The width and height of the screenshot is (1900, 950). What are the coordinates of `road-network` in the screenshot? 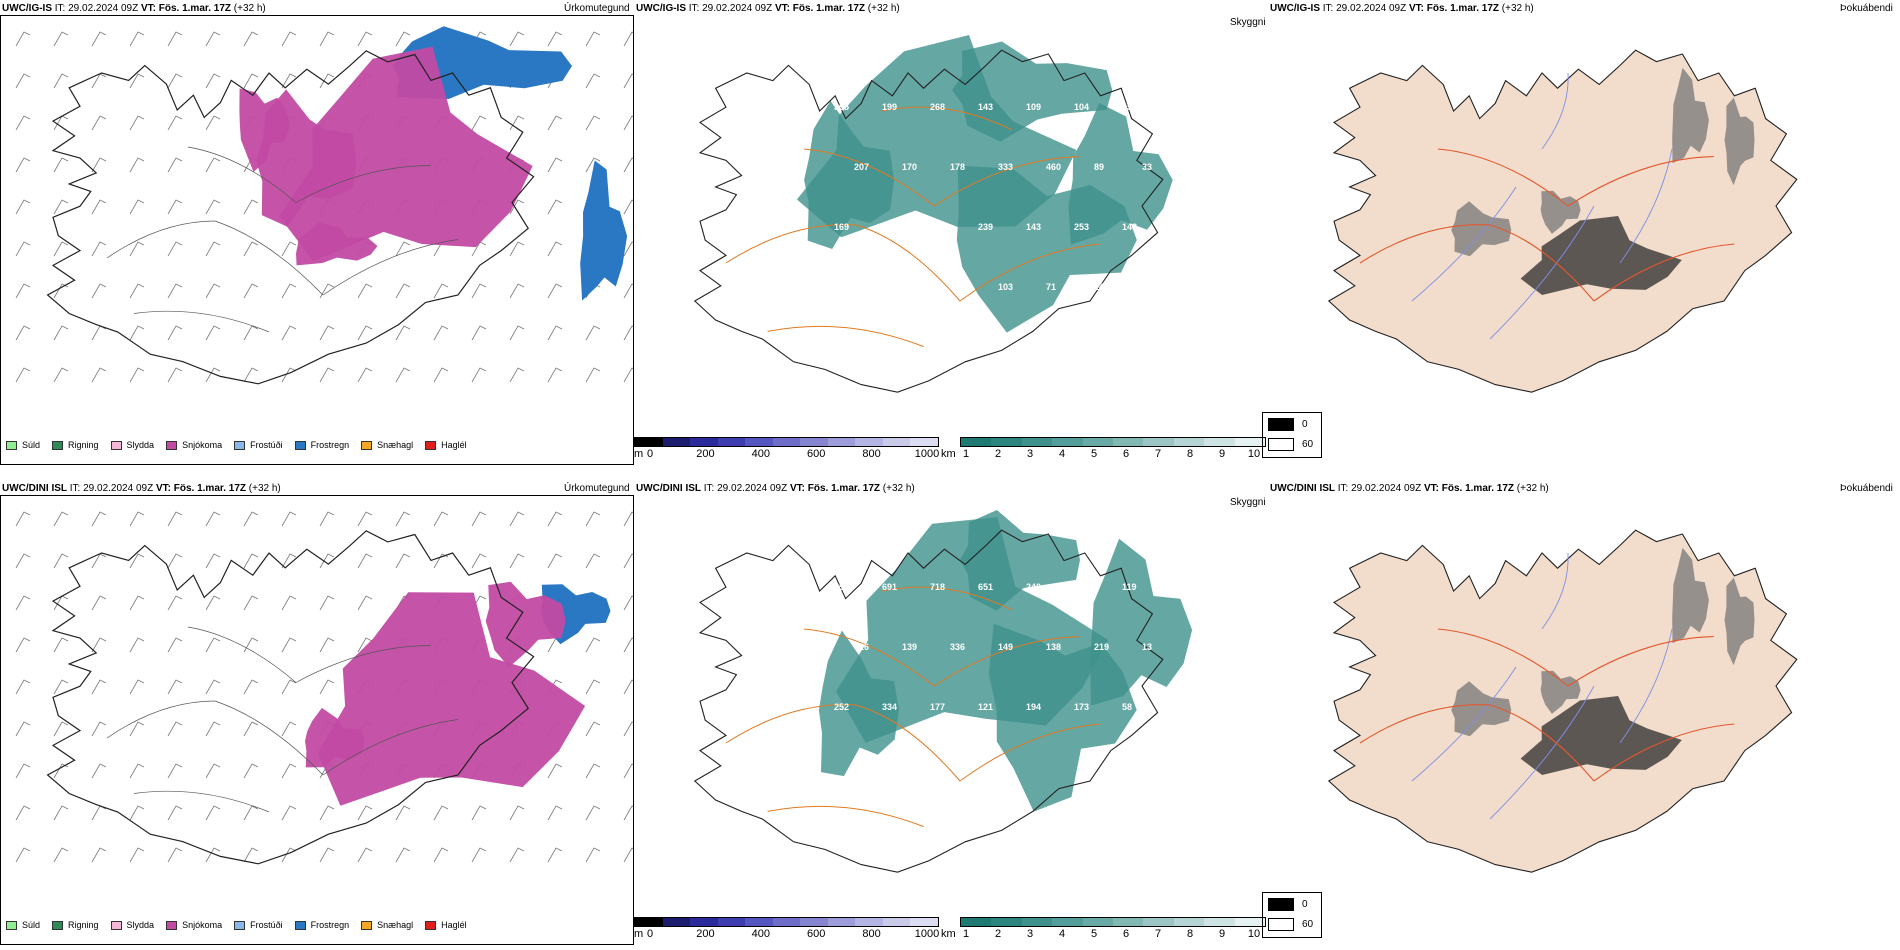 It's located at (1547, 705).